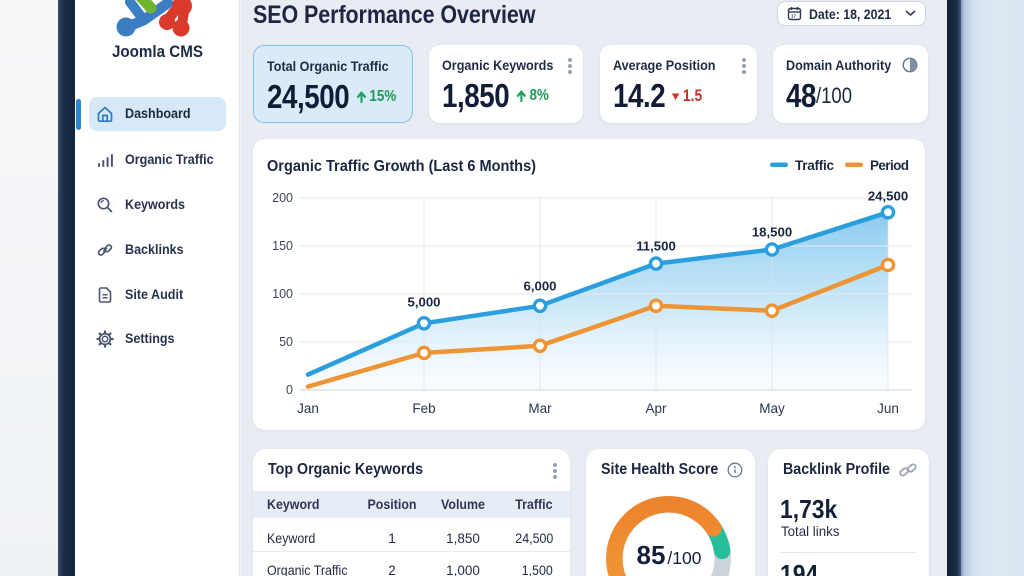 This screenshot has width=1024, height=576. What do you see at coordinates (888, 408) in the screenshot?
I see `svg-text: Jun` at bounding box center [888, 408].